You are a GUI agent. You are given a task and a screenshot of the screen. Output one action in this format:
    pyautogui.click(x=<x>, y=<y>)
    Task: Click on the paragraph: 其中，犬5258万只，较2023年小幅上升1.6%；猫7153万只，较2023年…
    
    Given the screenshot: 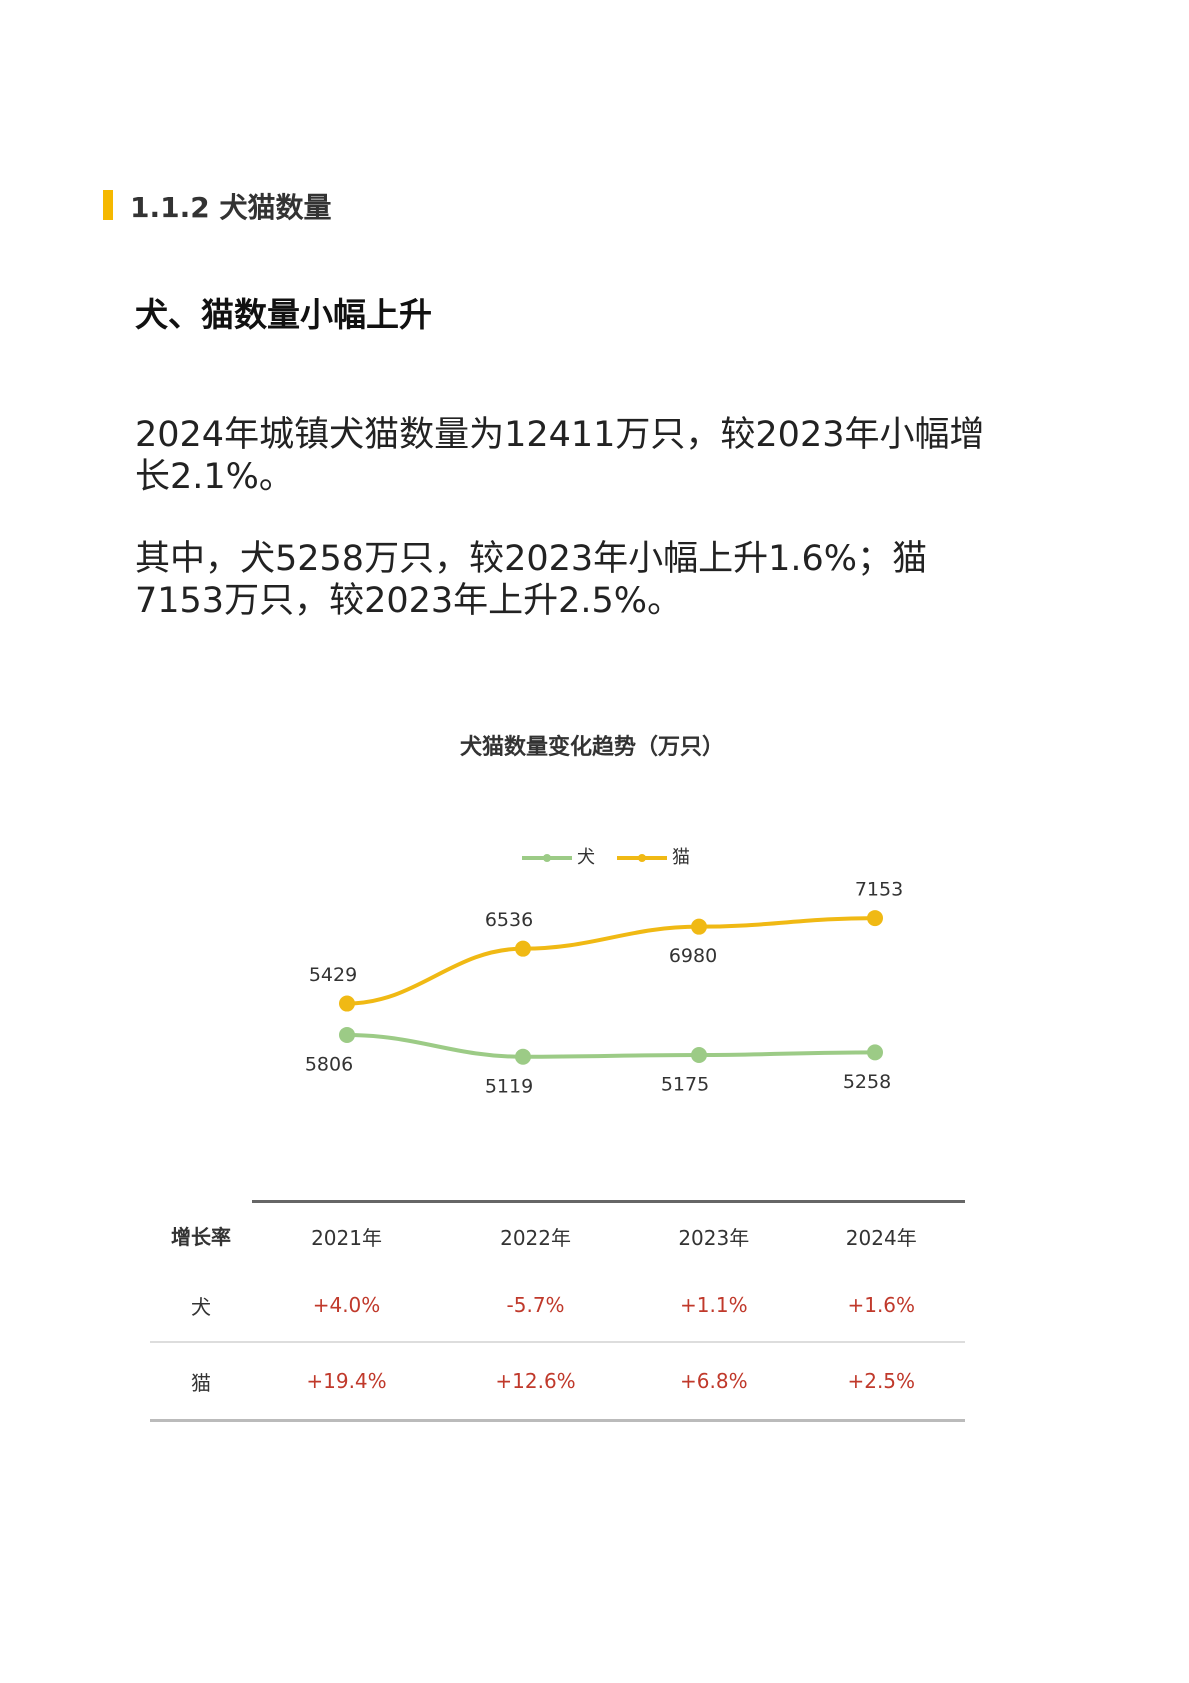 What is the action you would take?
    pyautogui.click(x=531, y=580)
    